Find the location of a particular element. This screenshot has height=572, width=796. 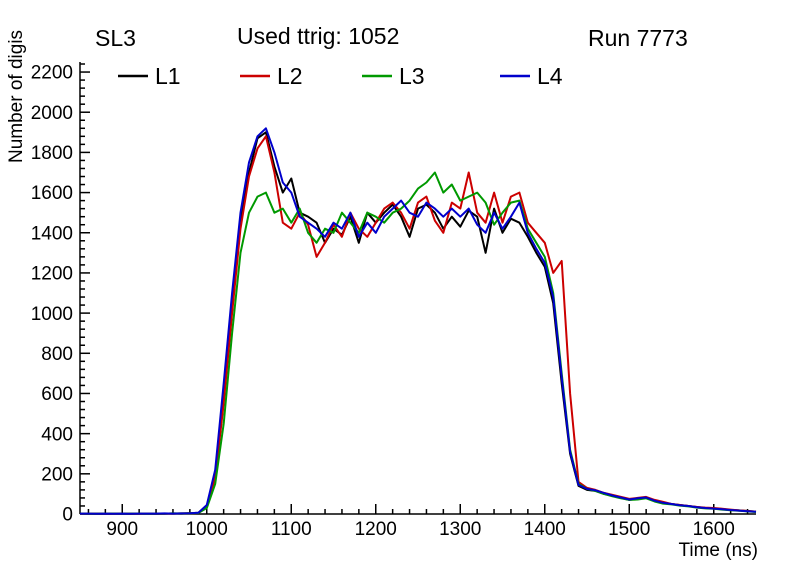

y-tick-label: 1400 is located at coordinates (52, 233).